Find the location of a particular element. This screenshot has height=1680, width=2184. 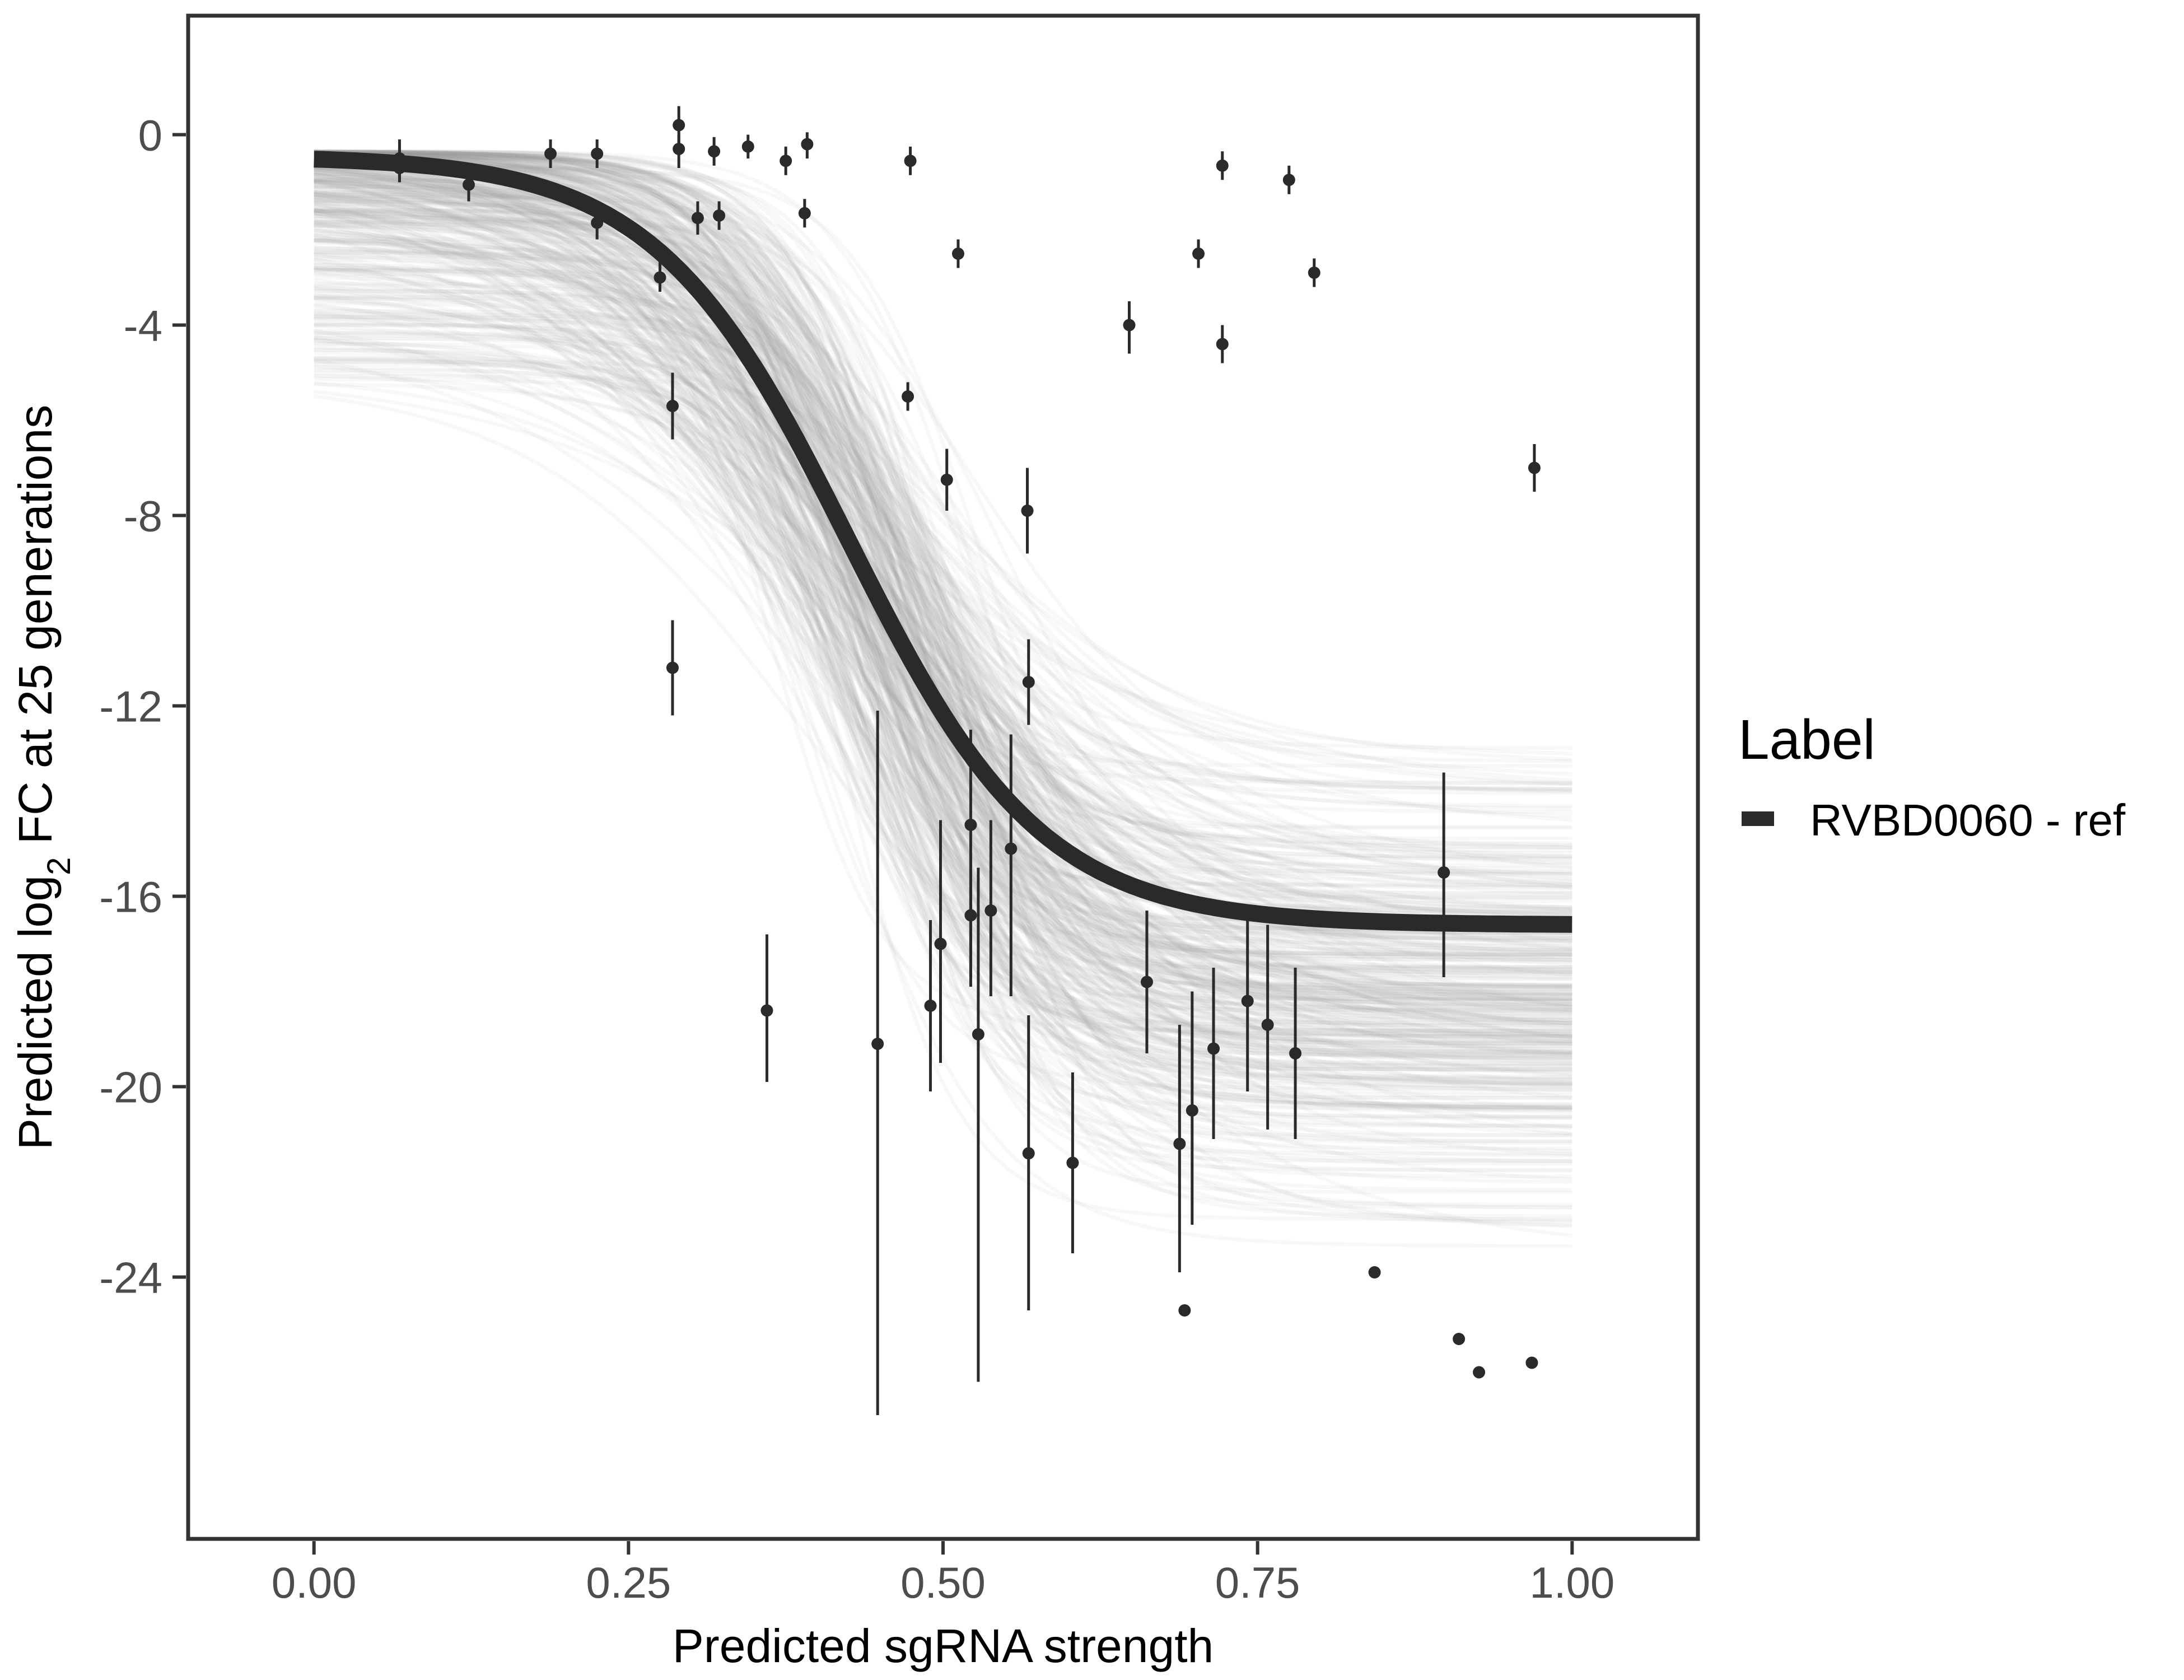

y-tick-label: -12 is located at coordinates (131, 707).